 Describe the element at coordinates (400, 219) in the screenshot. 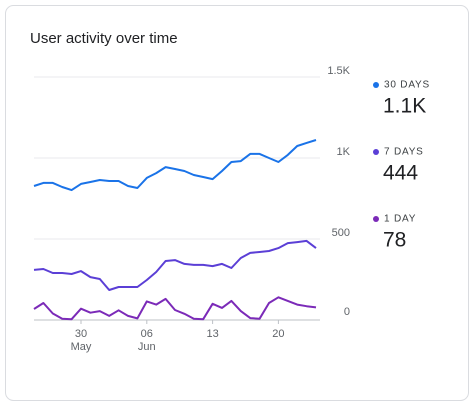

I see `legend-label: 1 DAY` at that location.